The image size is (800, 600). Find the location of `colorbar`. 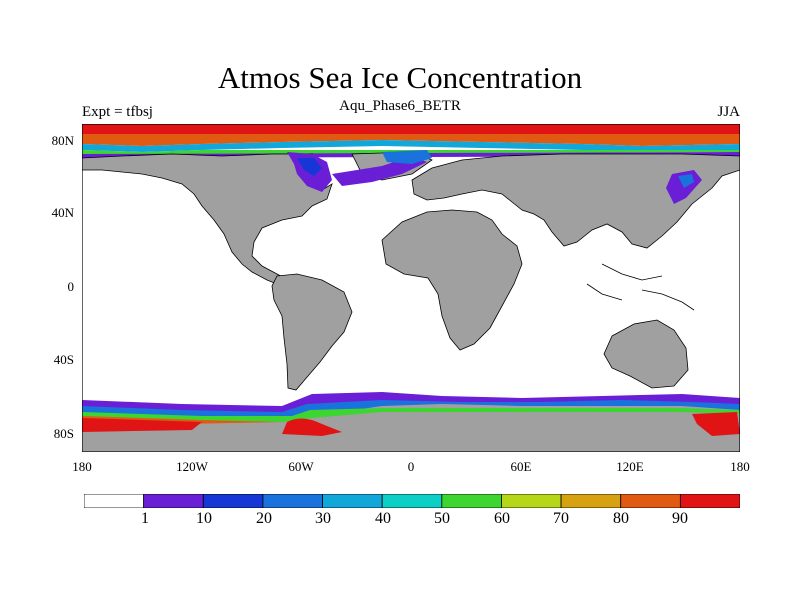

colorbar is located at coordinates (412, 501).